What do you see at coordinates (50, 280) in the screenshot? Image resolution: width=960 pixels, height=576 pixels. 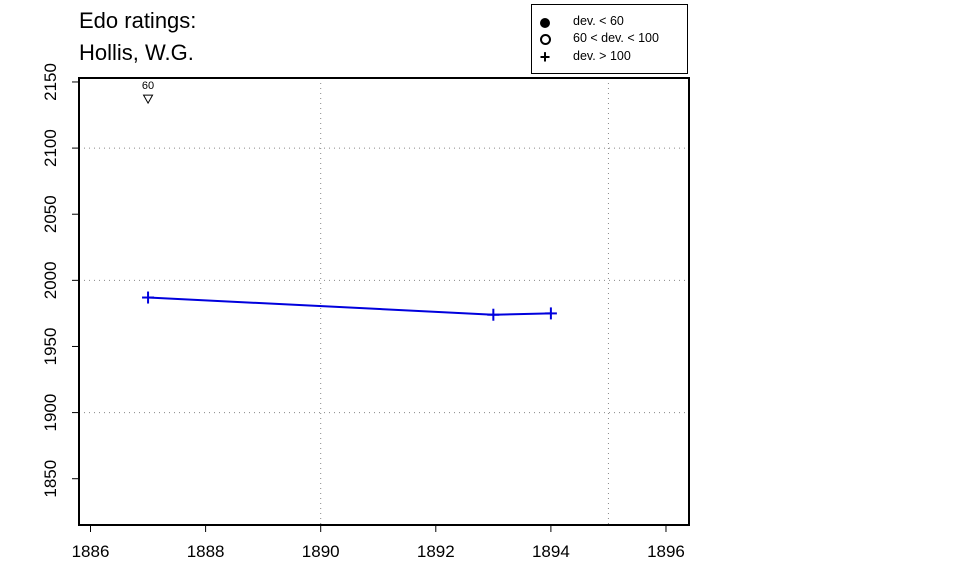 I see `y-tick-label: 2000` at bounding box center [50, 280].